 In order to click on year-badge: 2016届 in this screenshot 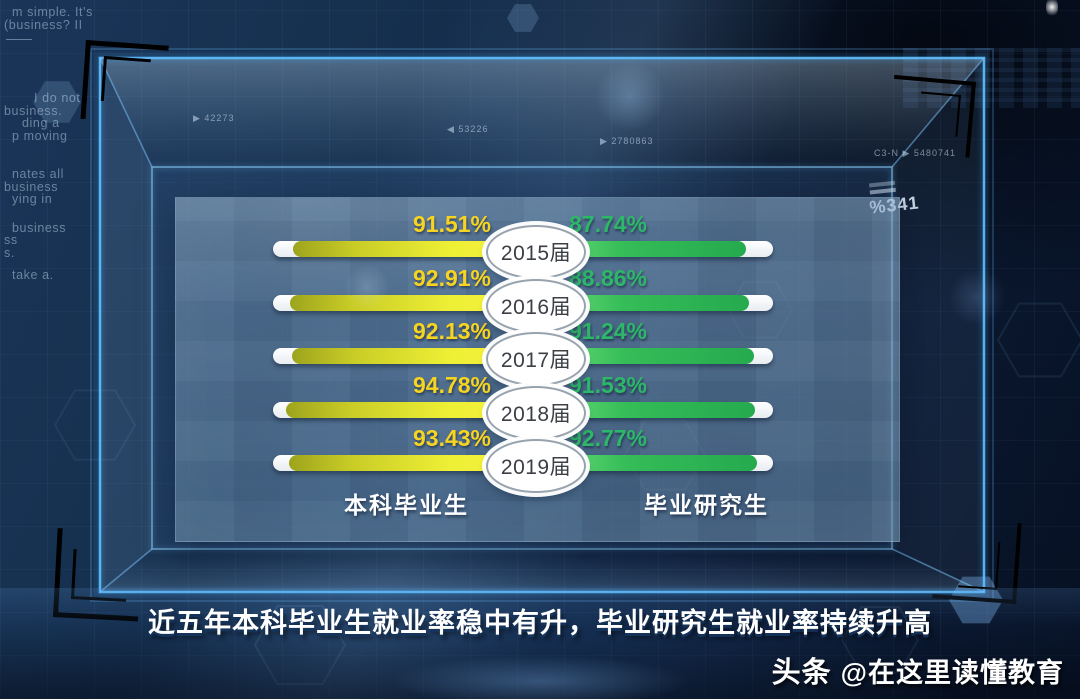, I will do `click(536, 305)`.